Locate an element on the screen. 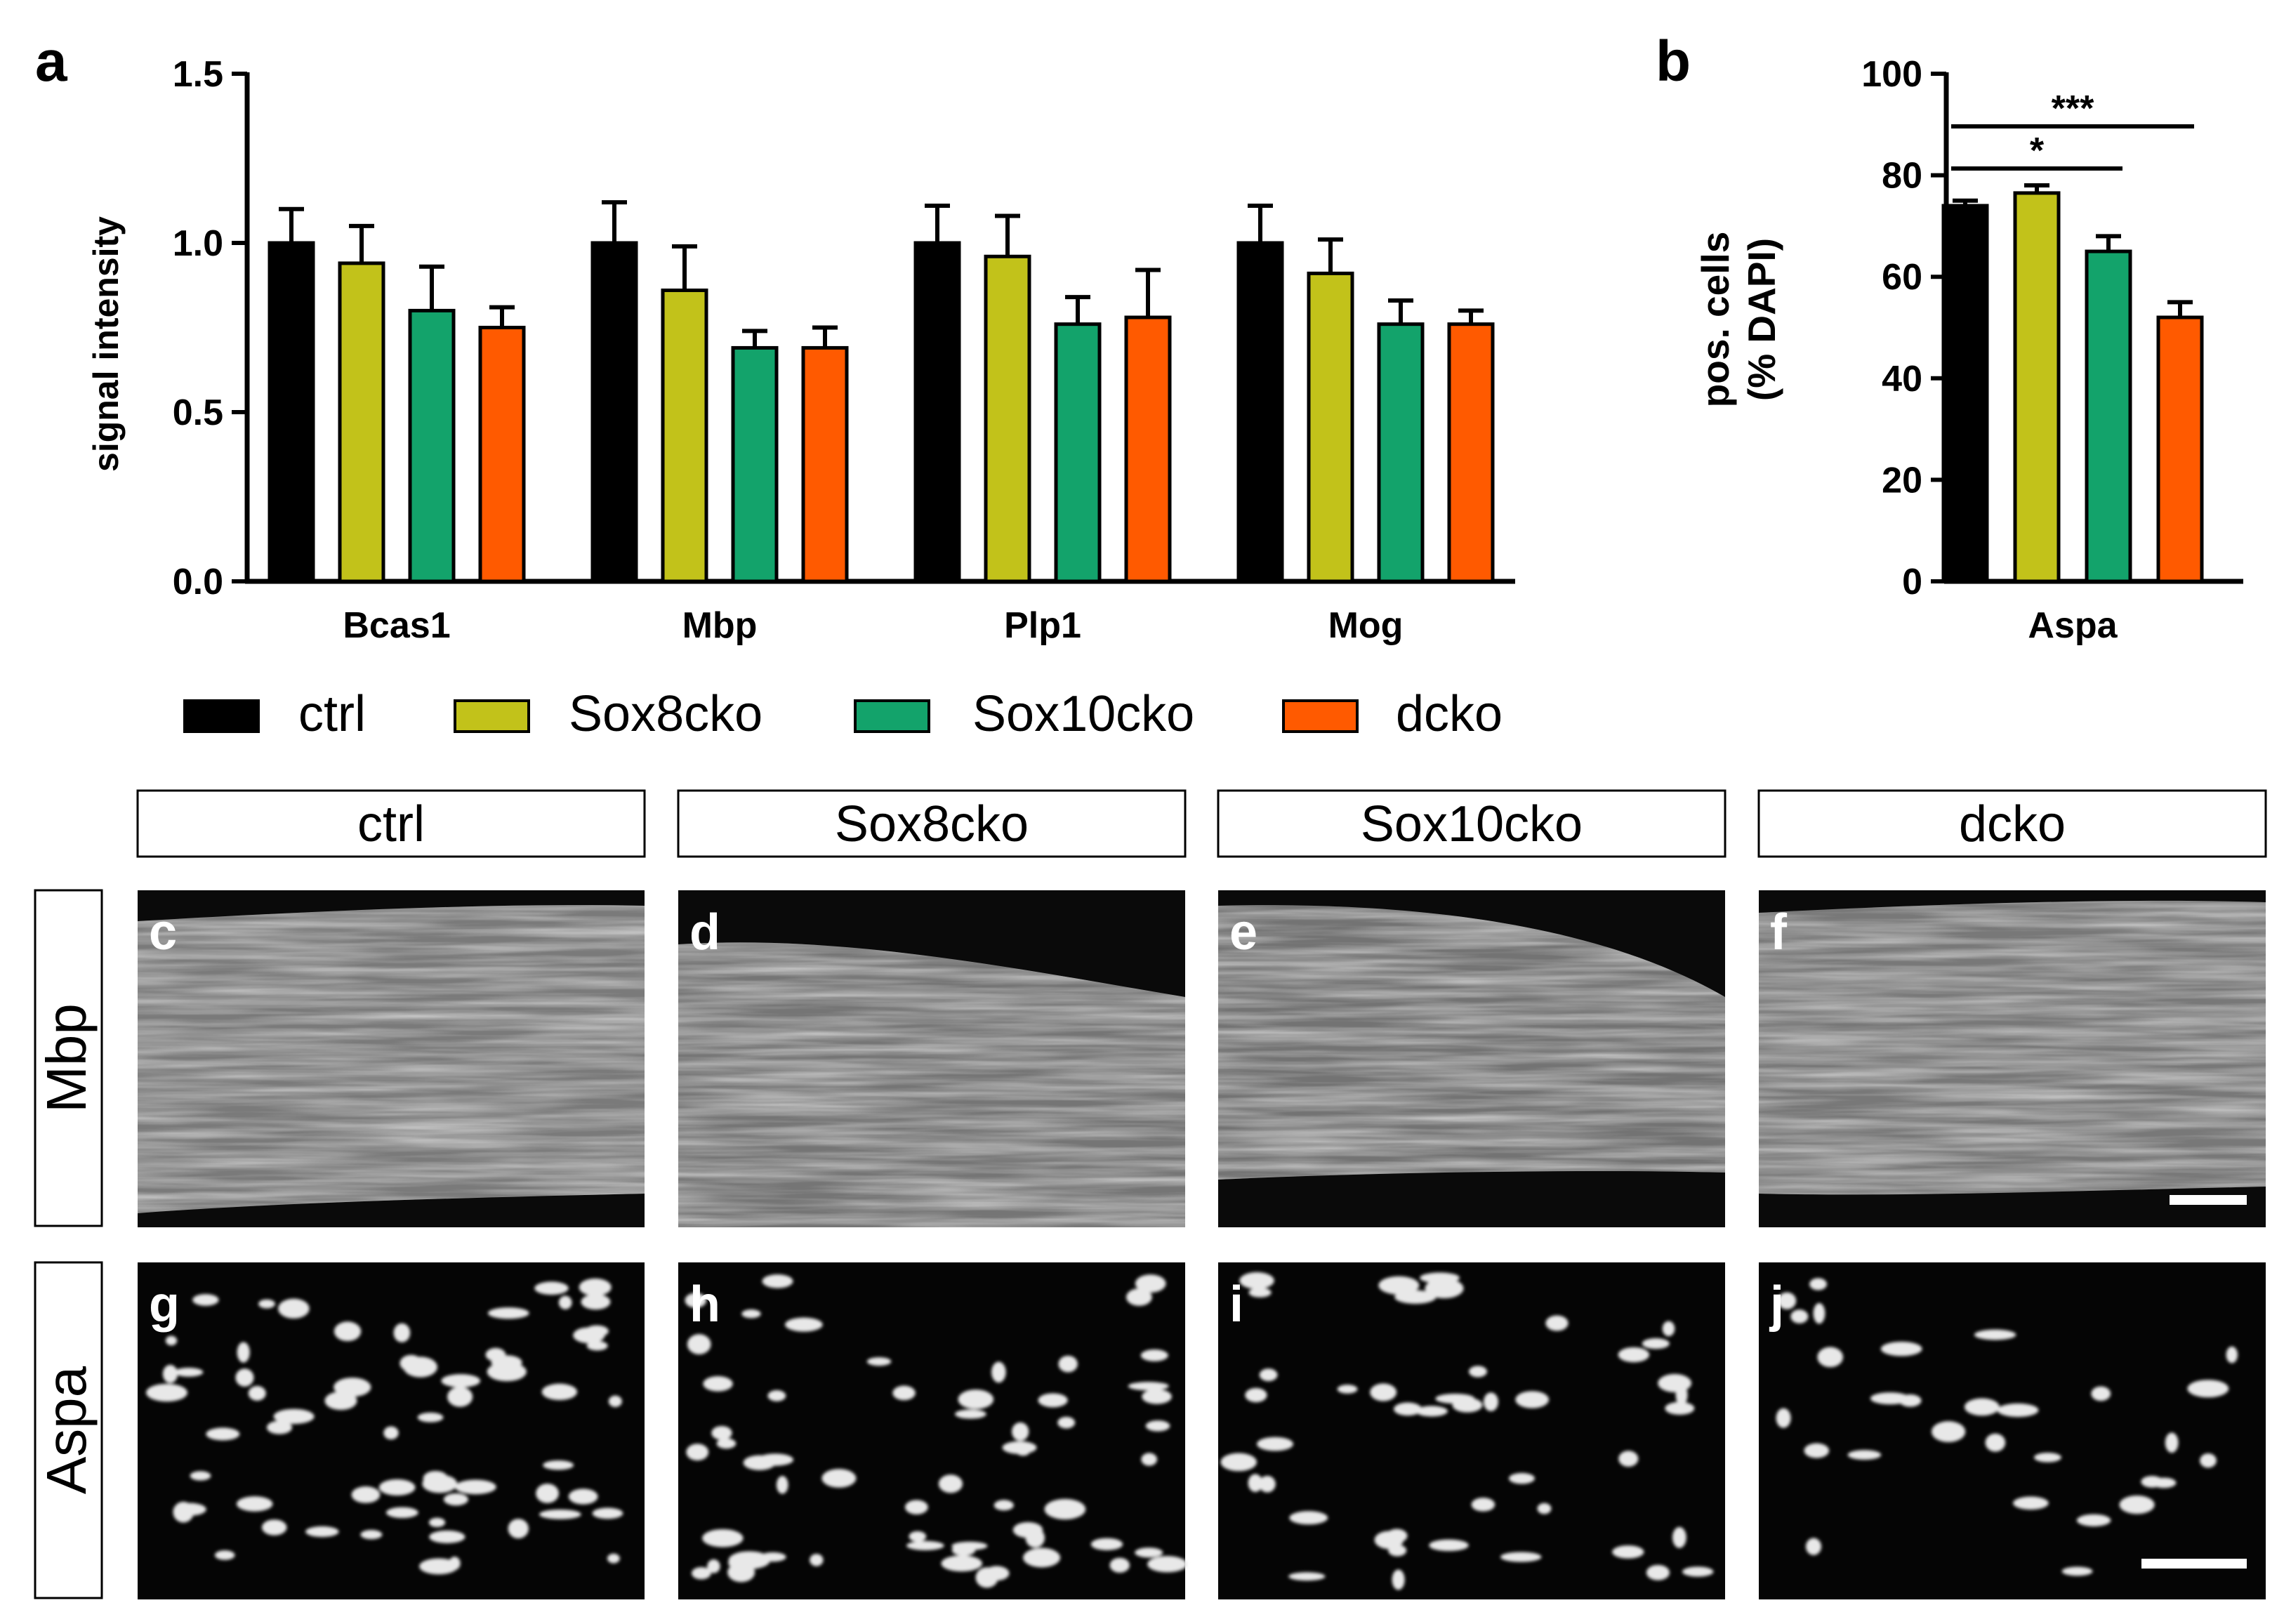 Image resolution: width=2291 pixels, height=1624 pixels. micrograph-row-labels: Mbp Aspa is located at coordinates (68, 1244).